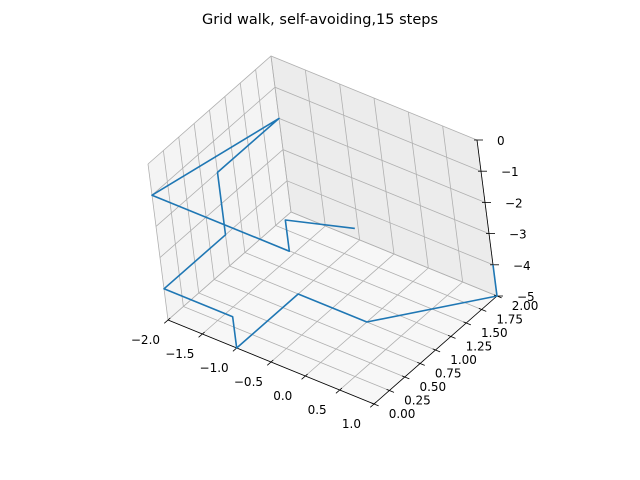 The image size is (640, 480). I want to click on chart-title: Grid walk, self-avoiding,15 steps, so click(320, 20).